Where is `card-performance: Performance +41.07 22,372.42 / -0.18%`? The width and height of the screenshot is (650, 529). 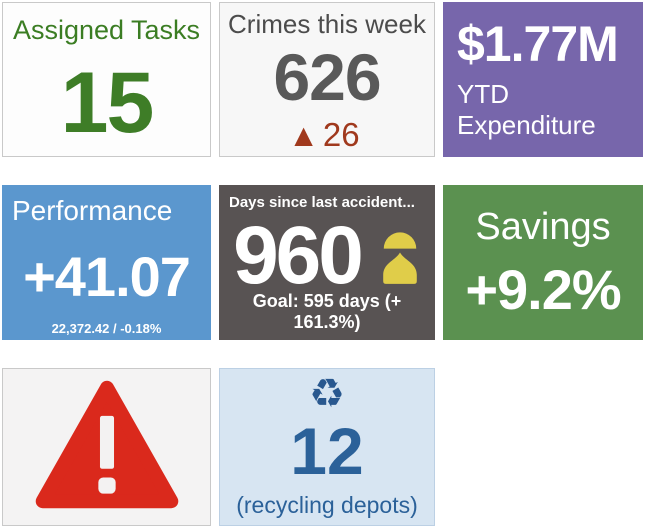 card-performance: Performance +41.07 22,372.42 / -0.18% is located at coordinates (106, 262).